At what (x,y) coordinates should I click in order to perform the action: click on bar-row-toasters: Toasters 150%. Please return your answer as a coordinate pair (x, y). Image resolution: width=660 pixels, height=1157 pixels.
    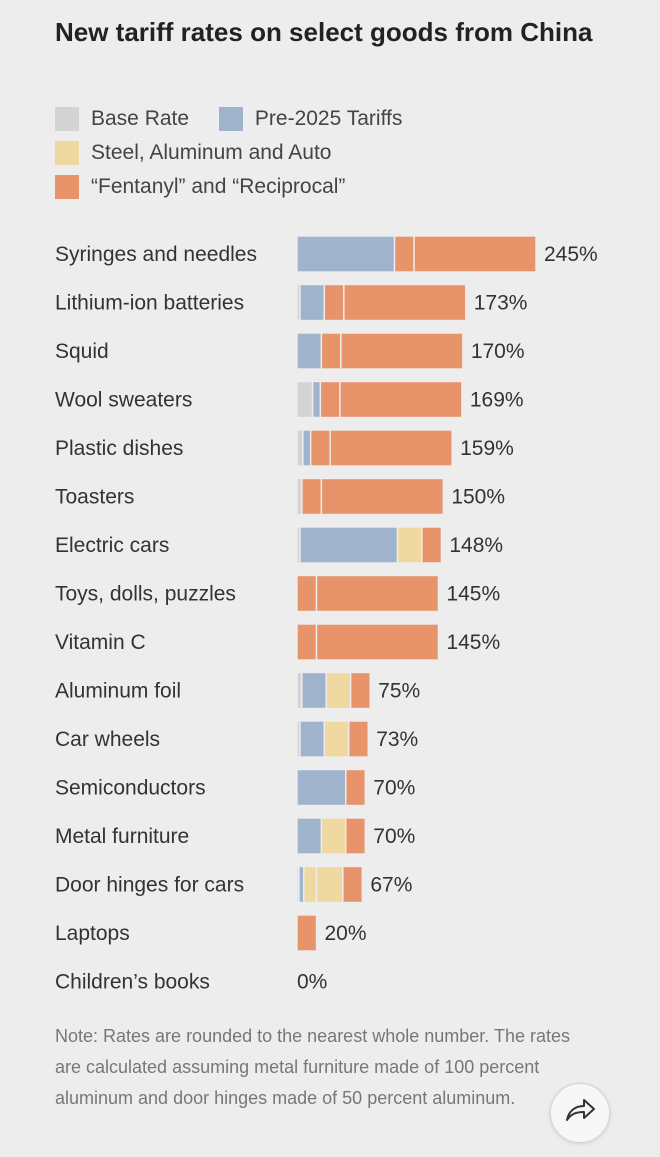
    Looking at the image, I should click on (280, 496).